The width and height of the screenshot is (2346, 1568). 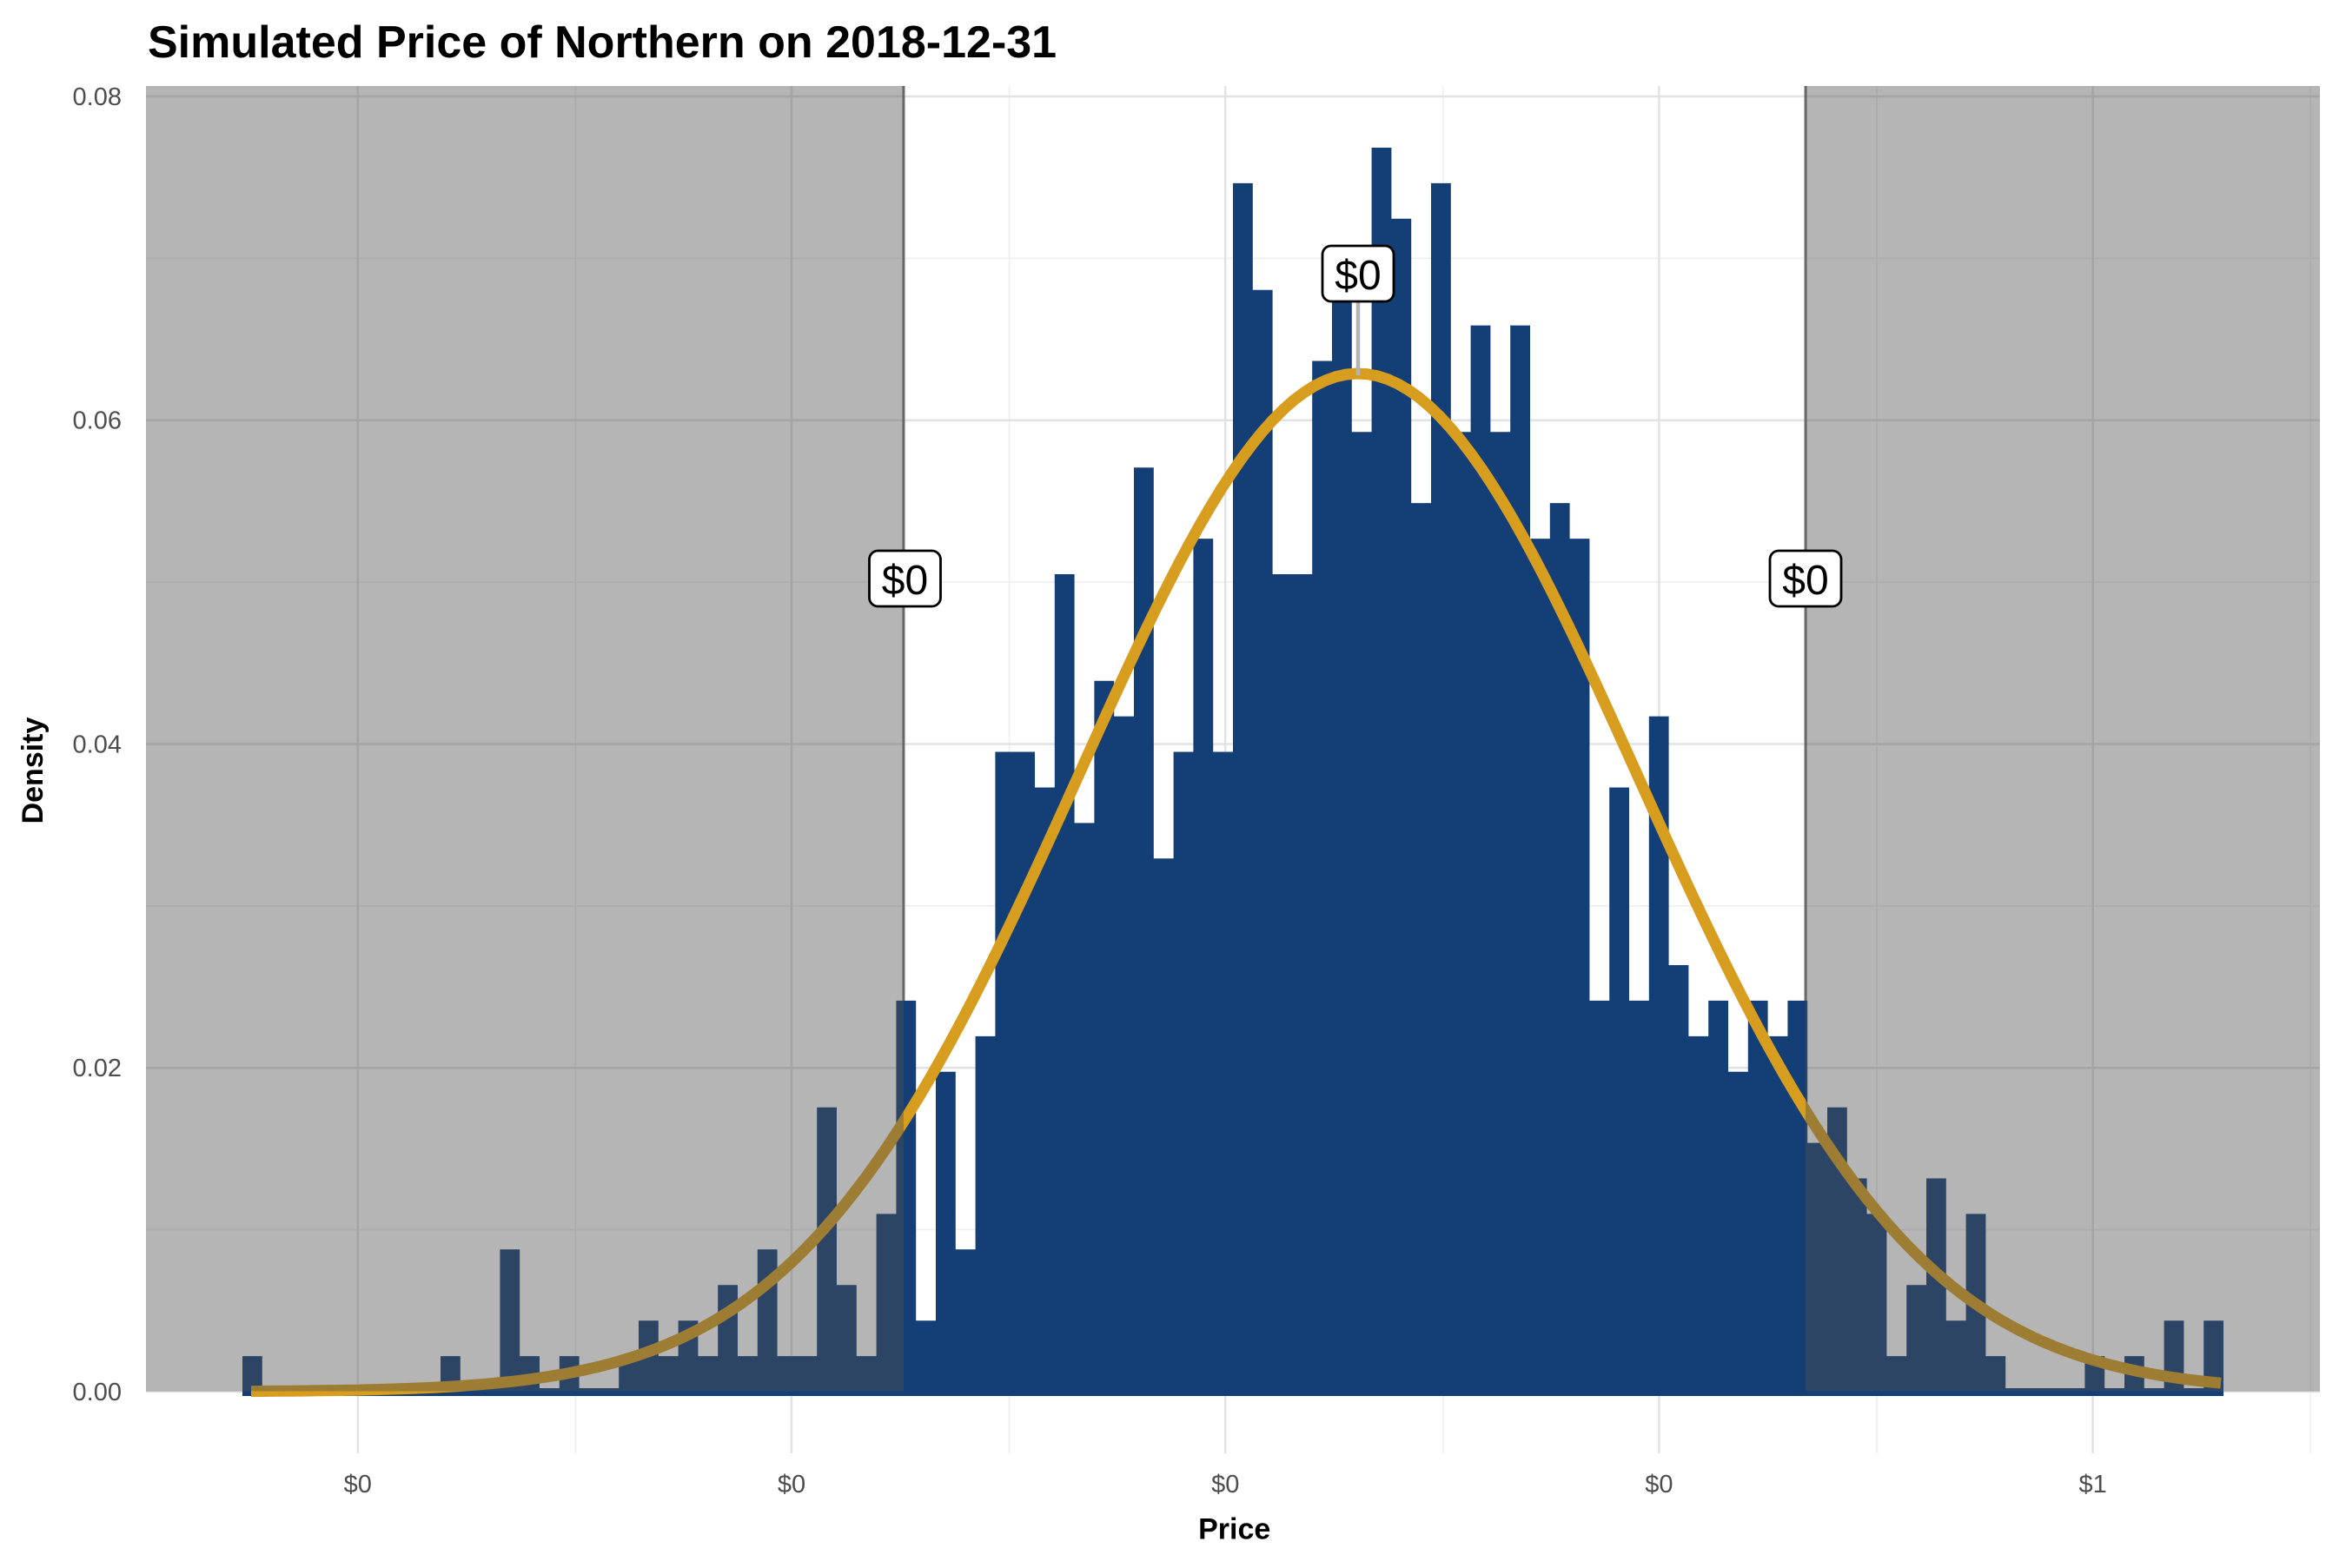 I want to click on svg-text: Density, so click(x=33, y=771).